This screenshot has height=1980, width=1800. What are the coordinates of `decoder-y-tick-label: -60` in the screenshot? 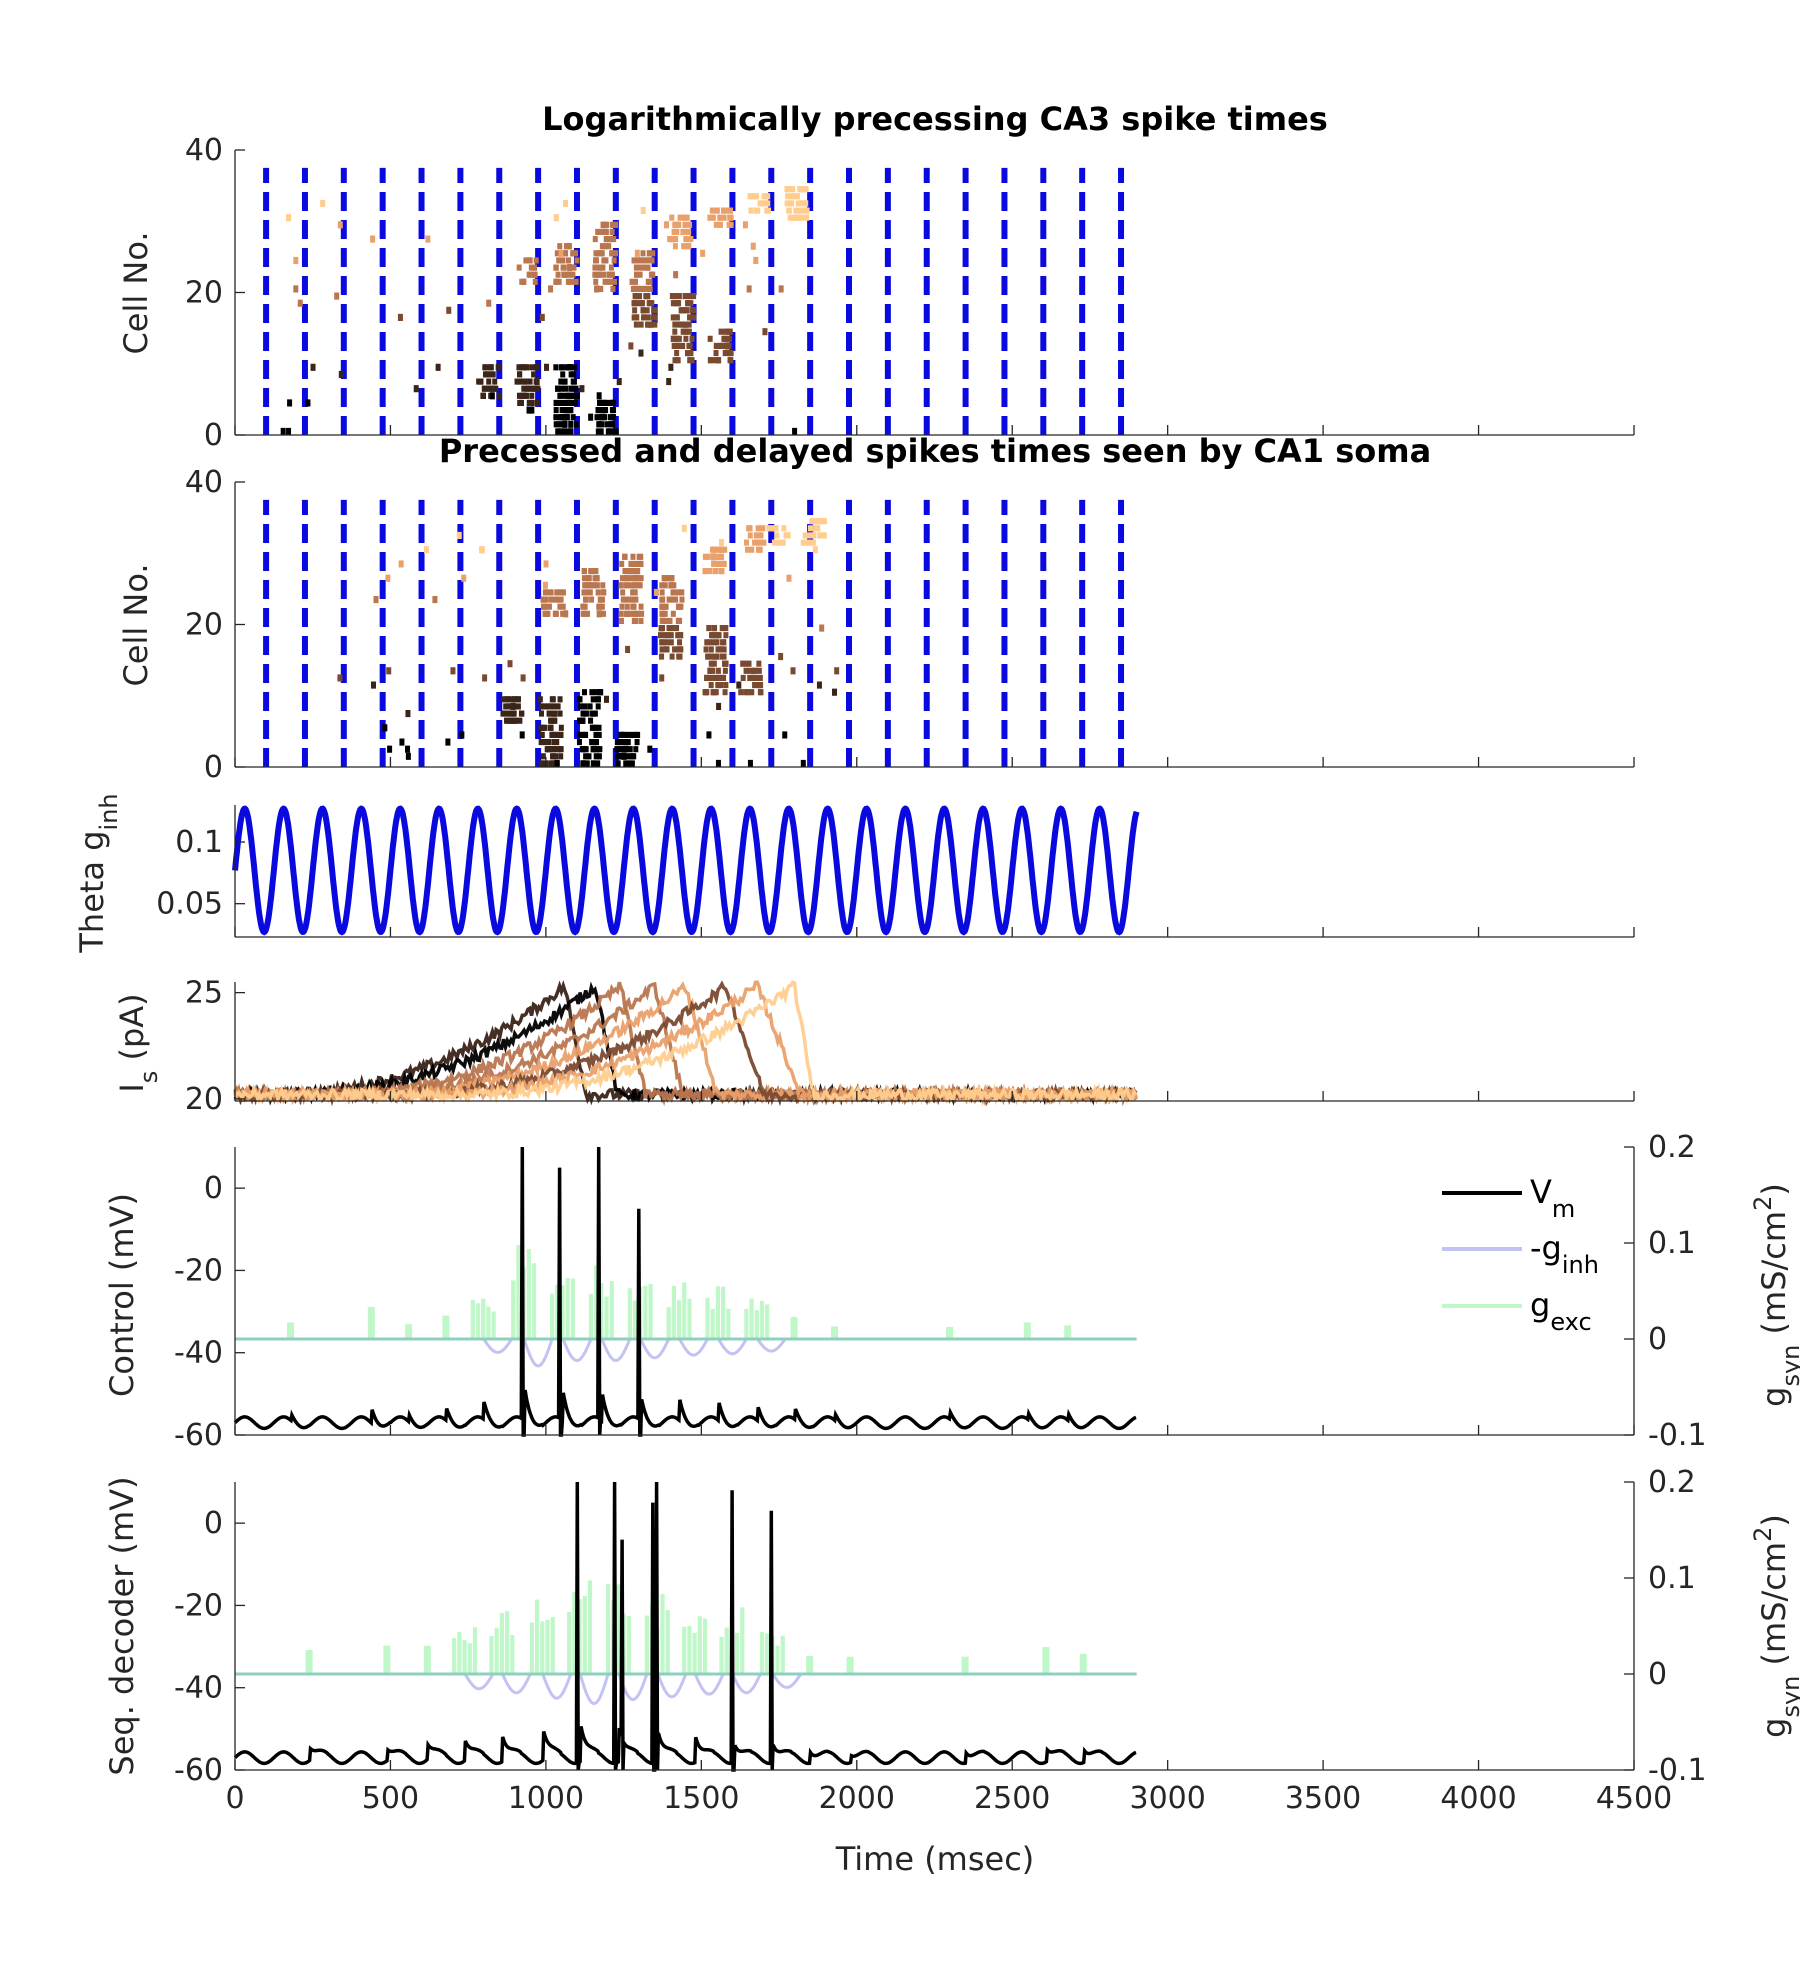 It's located at (198, 1770).